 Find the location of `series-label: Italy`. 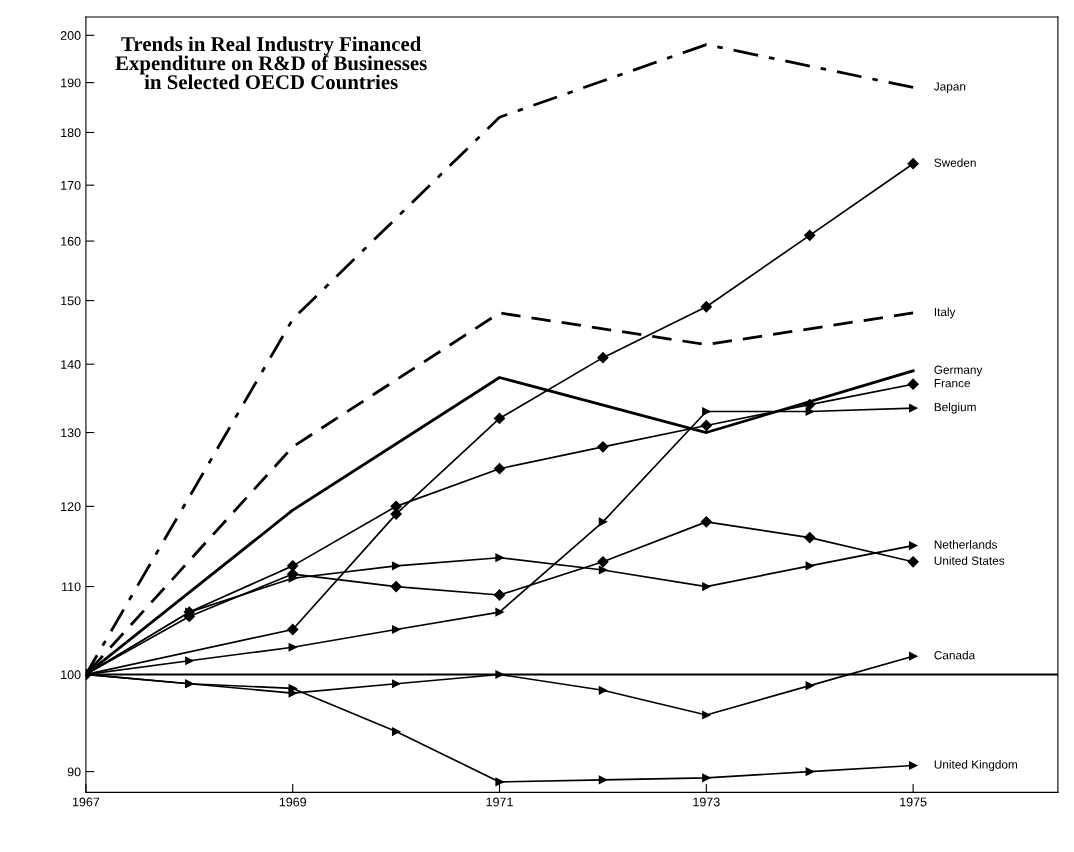

series-label: Italy is located at coordinates (945, 313).